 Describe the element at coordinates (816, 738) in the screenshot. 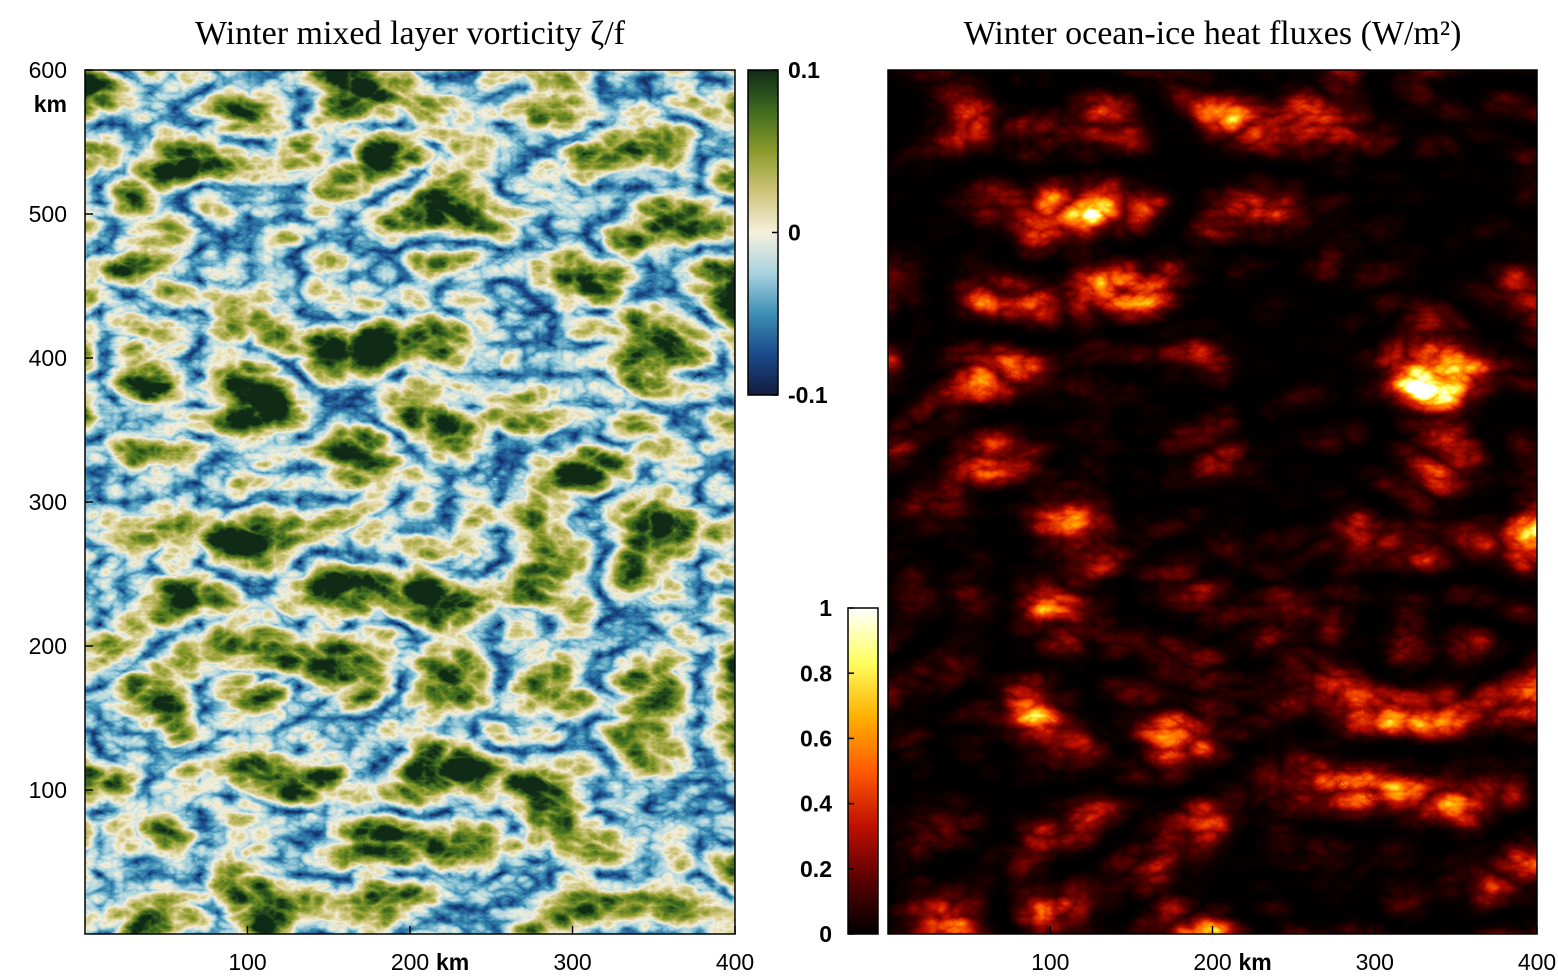

I see `colorbar-tick-label: 0.6` at that location.